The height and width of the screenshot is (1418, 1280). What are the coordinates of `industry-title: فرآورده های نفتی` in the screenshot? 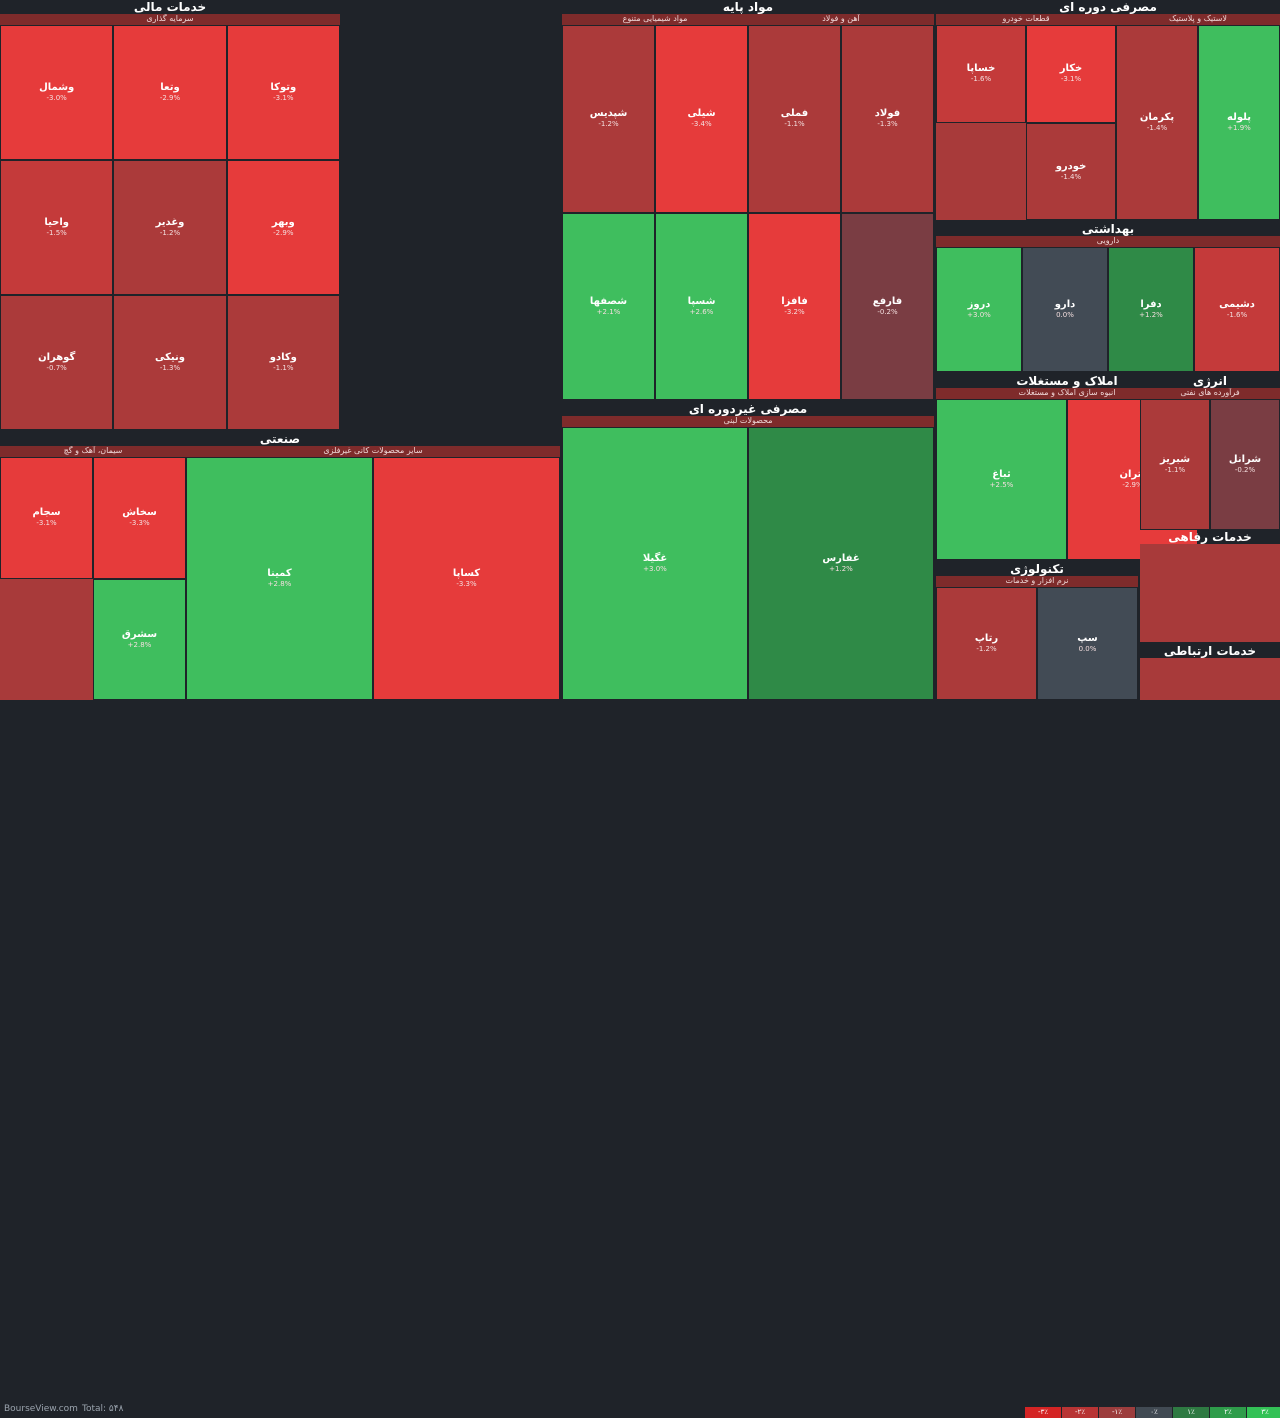 It's located at (1210, 393).